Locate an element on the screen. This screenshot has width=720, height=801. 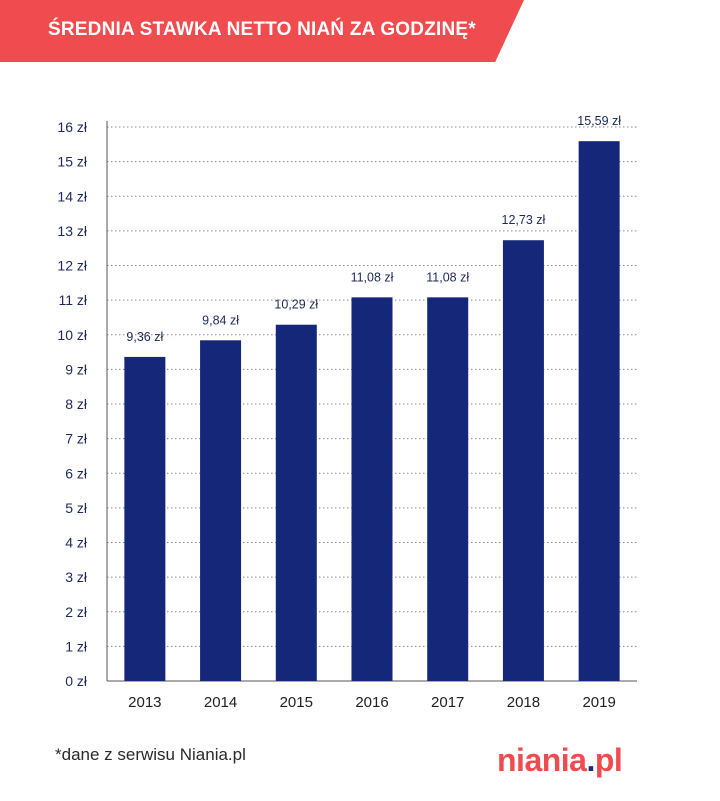
bar-value-label: 15,59 zł is located at coordinates (599, 121).